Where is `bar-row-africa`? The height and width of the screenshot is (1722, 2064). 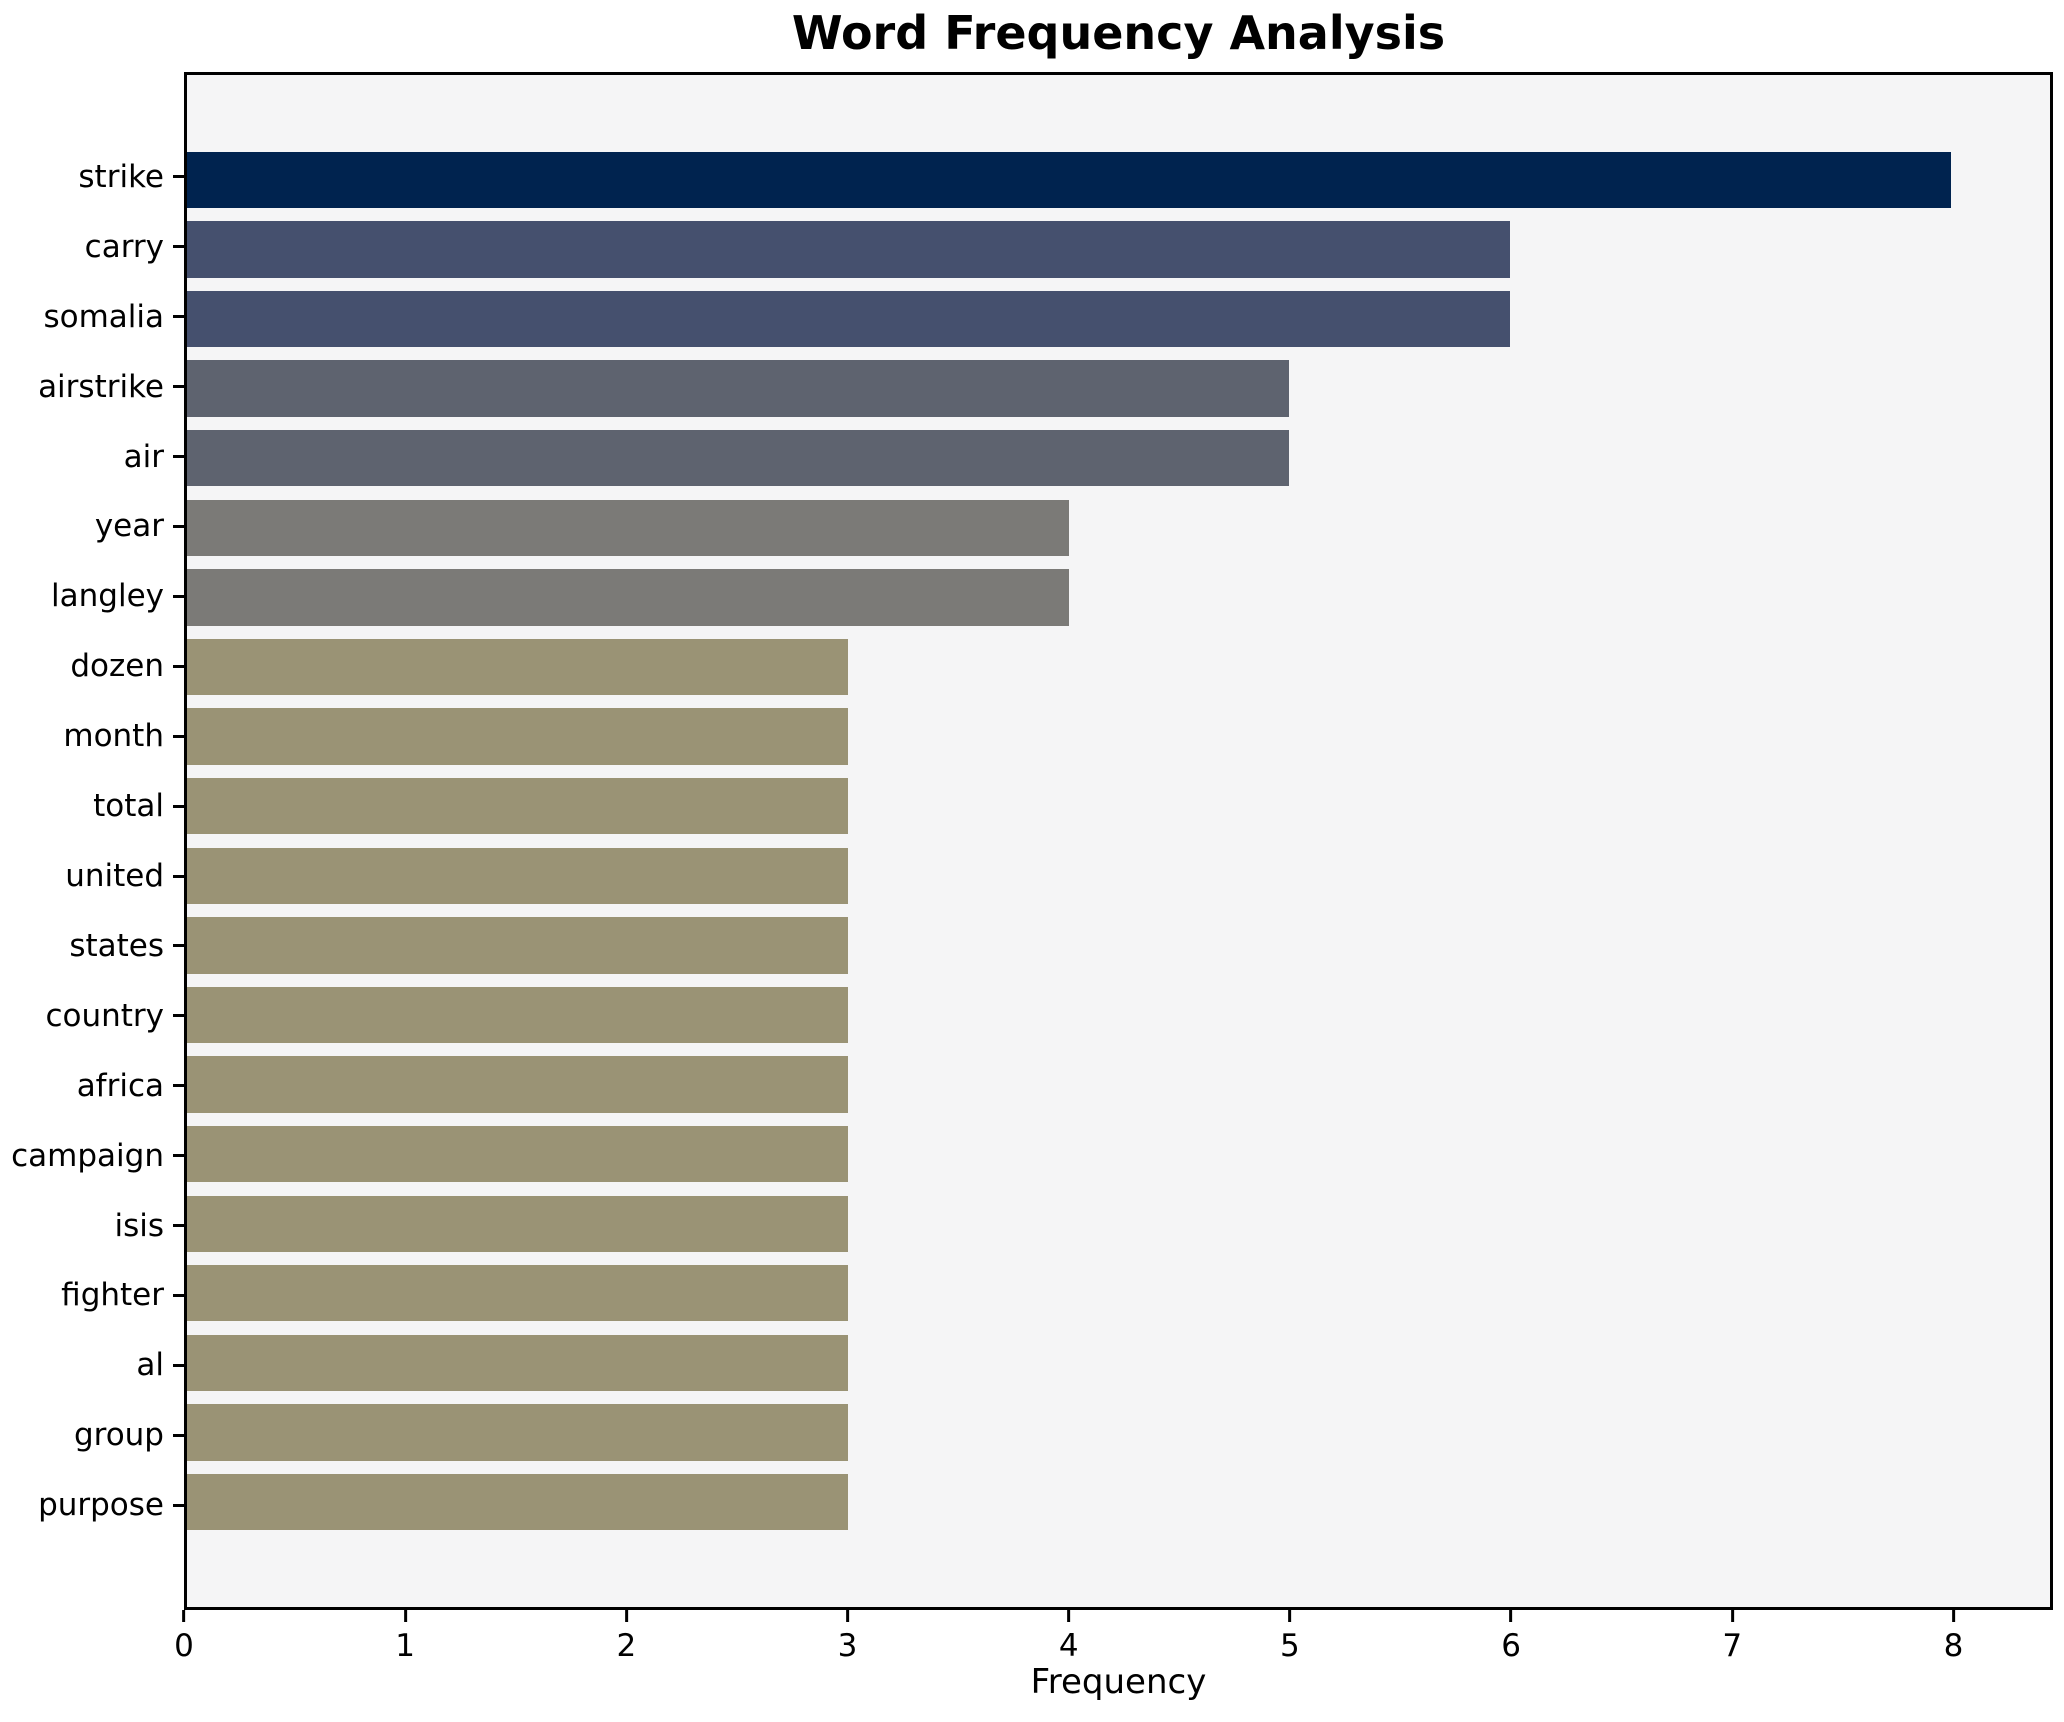 bar-row-africa is located at coordinates (1118, 1085).